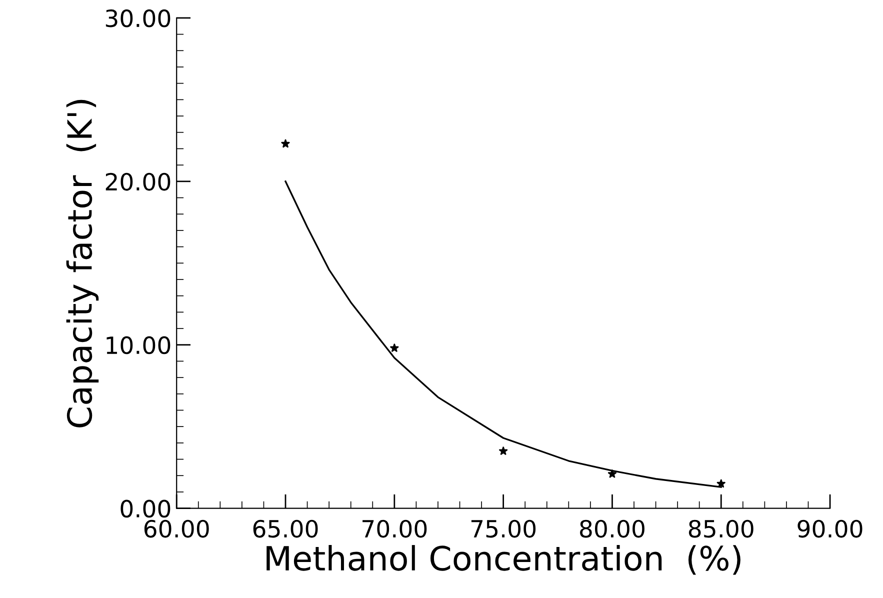  Describe the element at coordinates (285, 529) in the screenshot. I see `x-tick-label: 65.00` at that location.